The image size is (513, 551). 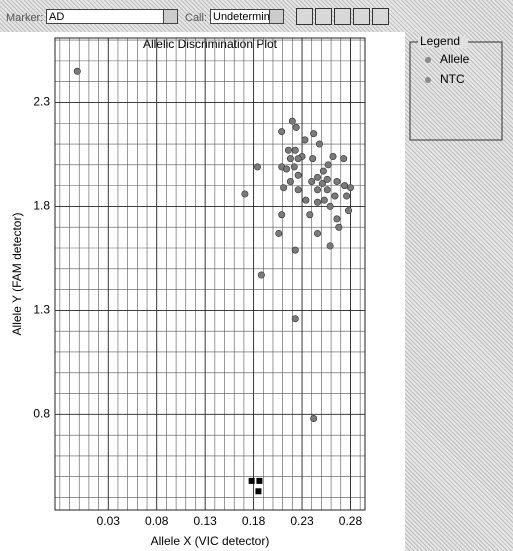 What do you see at coordinates (41, 414) in the screenshot?
I see `y-tick-label: 0.8` at bounding box center [41, 414].